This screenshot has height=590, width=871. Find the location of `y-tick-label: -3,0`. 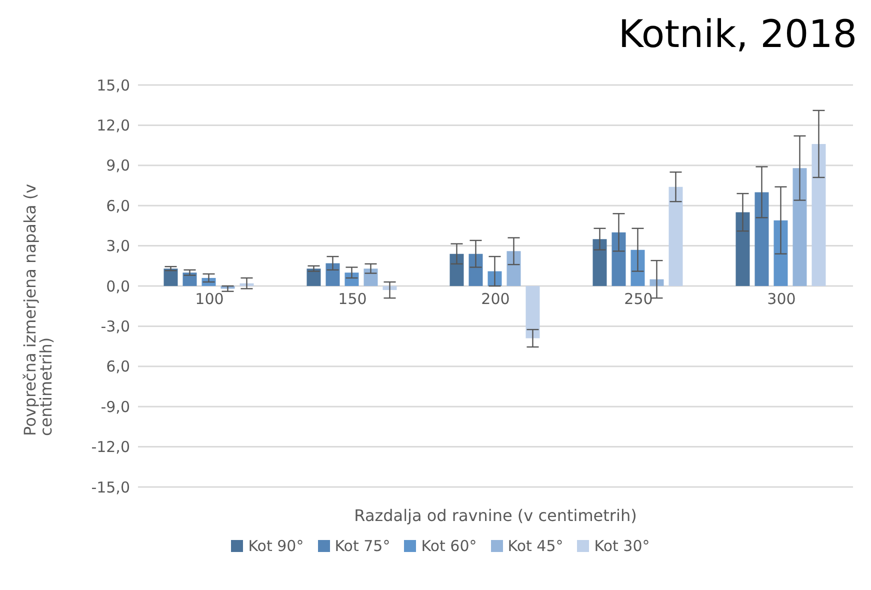

y-tick-label: -3,0 is located at coordinates (115, 327).